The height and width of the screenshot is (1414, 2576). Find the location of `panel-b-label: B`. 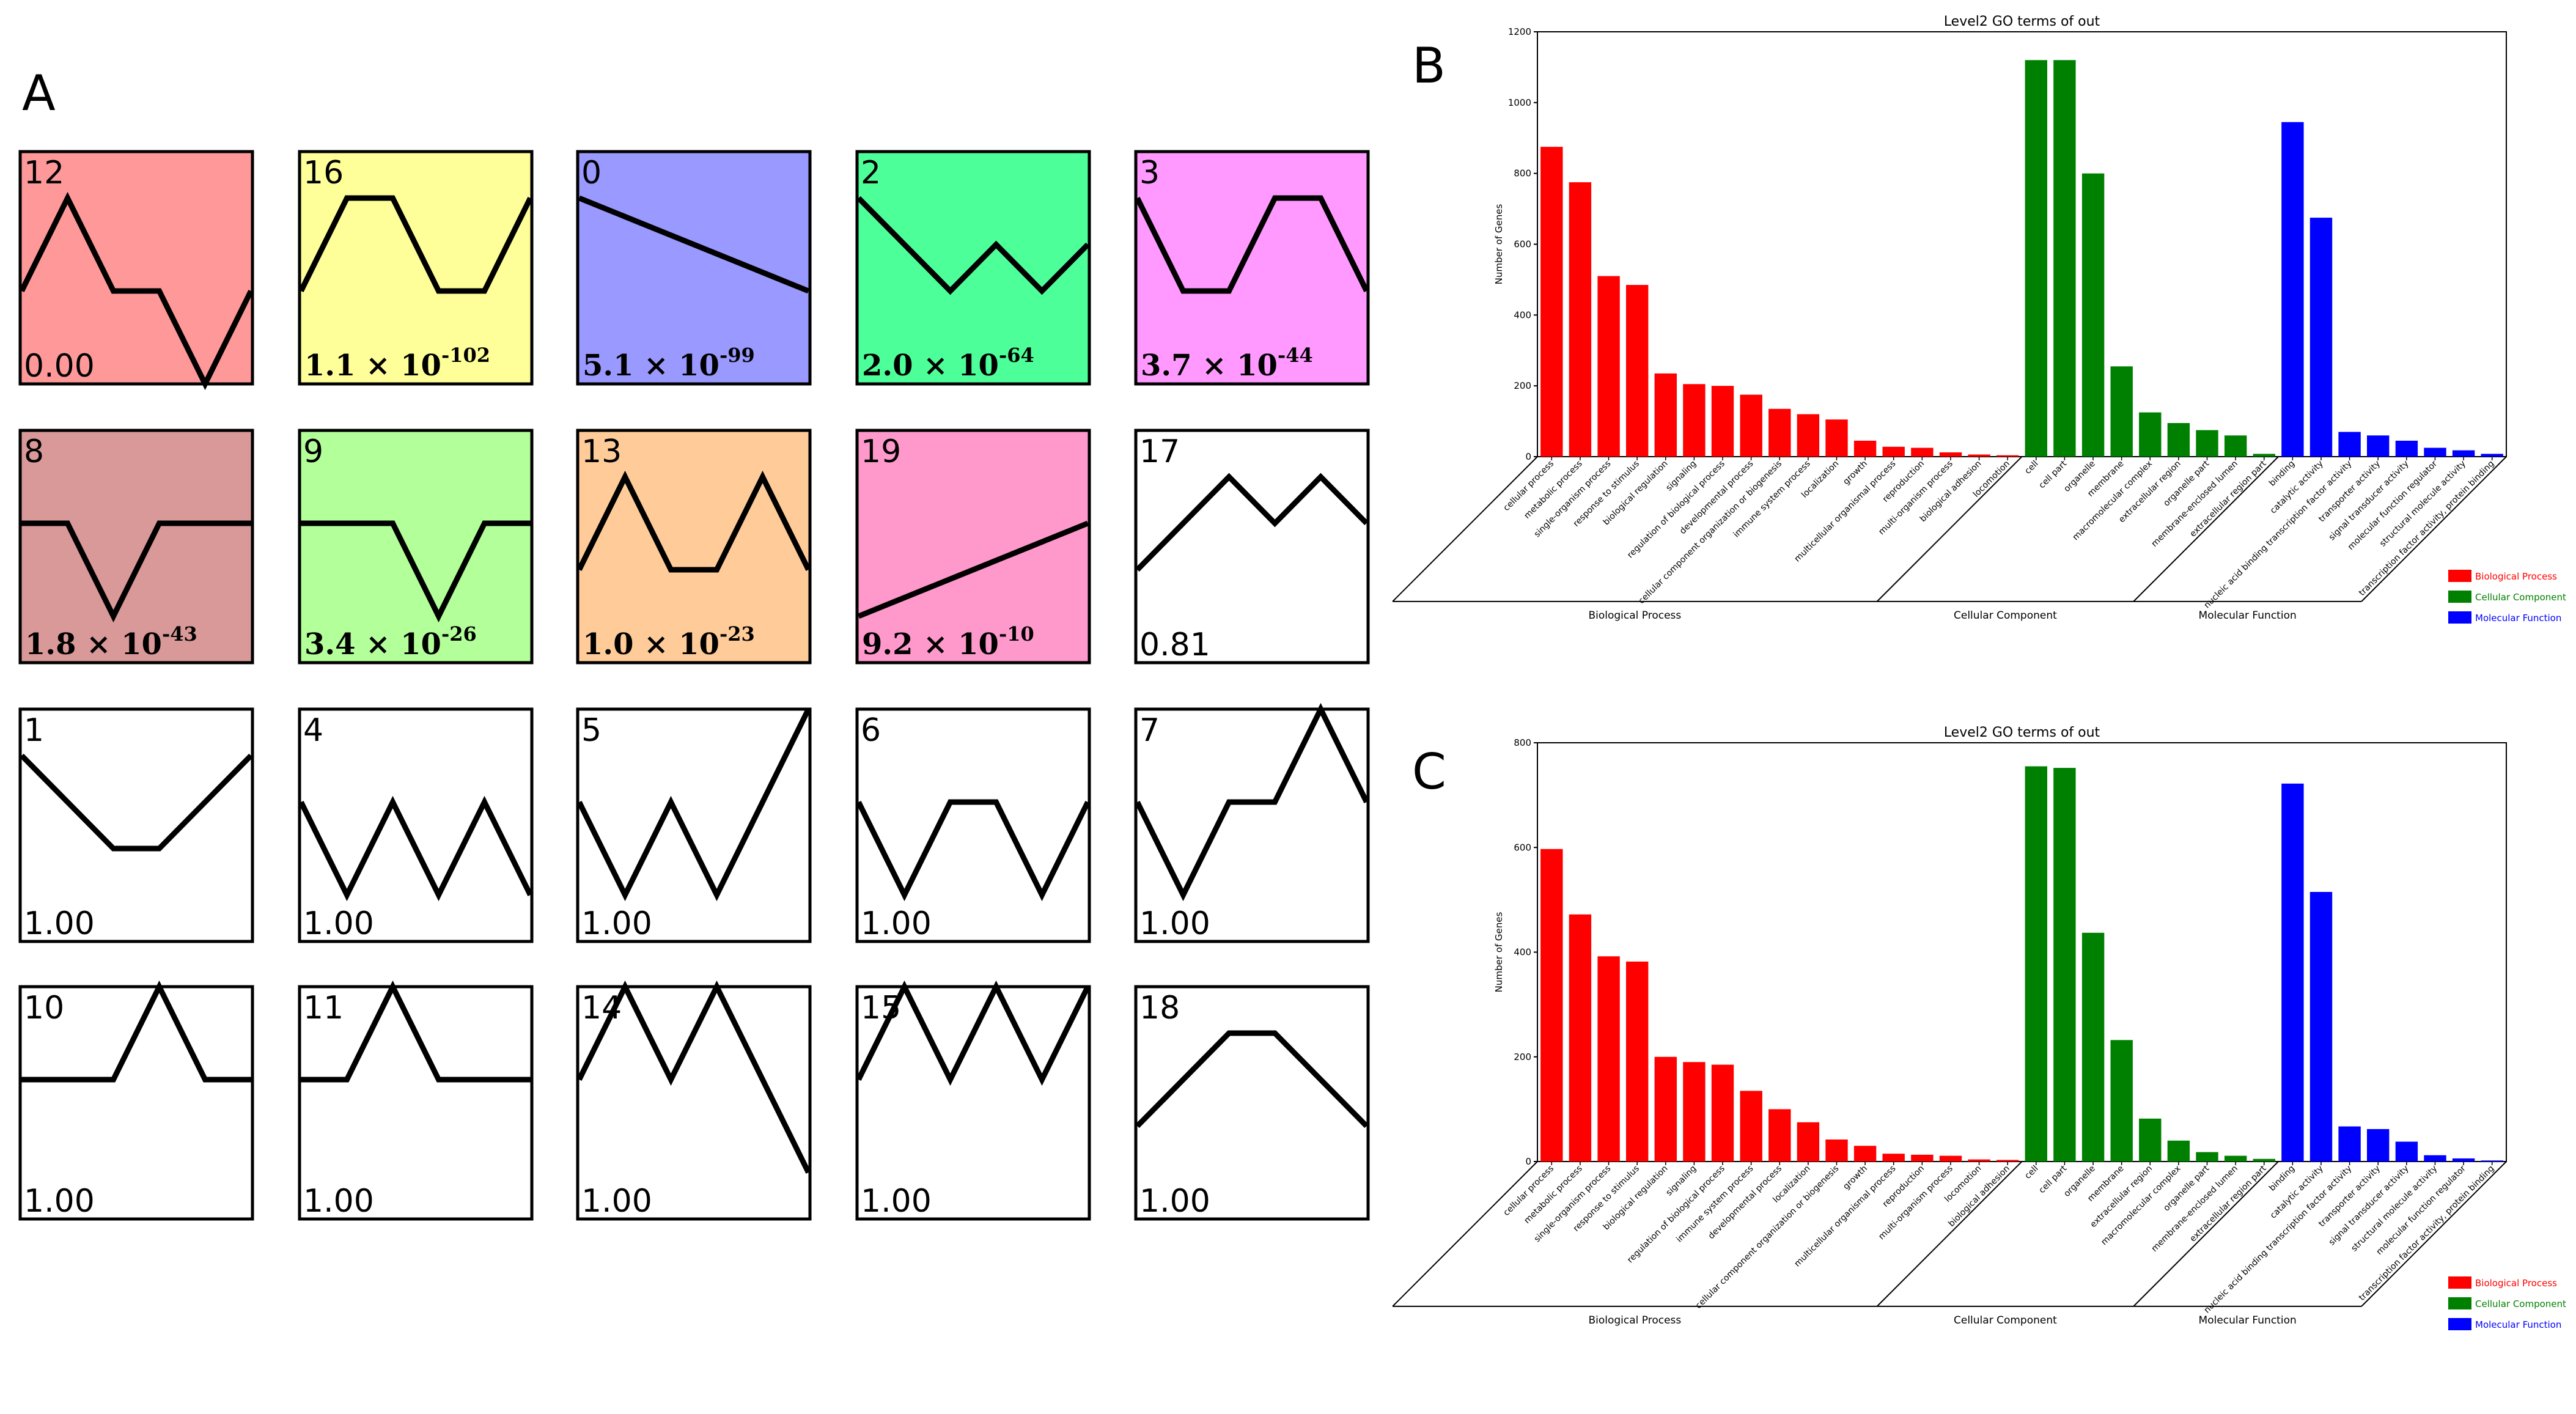

panel-b-label: B is located at coordinates (1429, 65).